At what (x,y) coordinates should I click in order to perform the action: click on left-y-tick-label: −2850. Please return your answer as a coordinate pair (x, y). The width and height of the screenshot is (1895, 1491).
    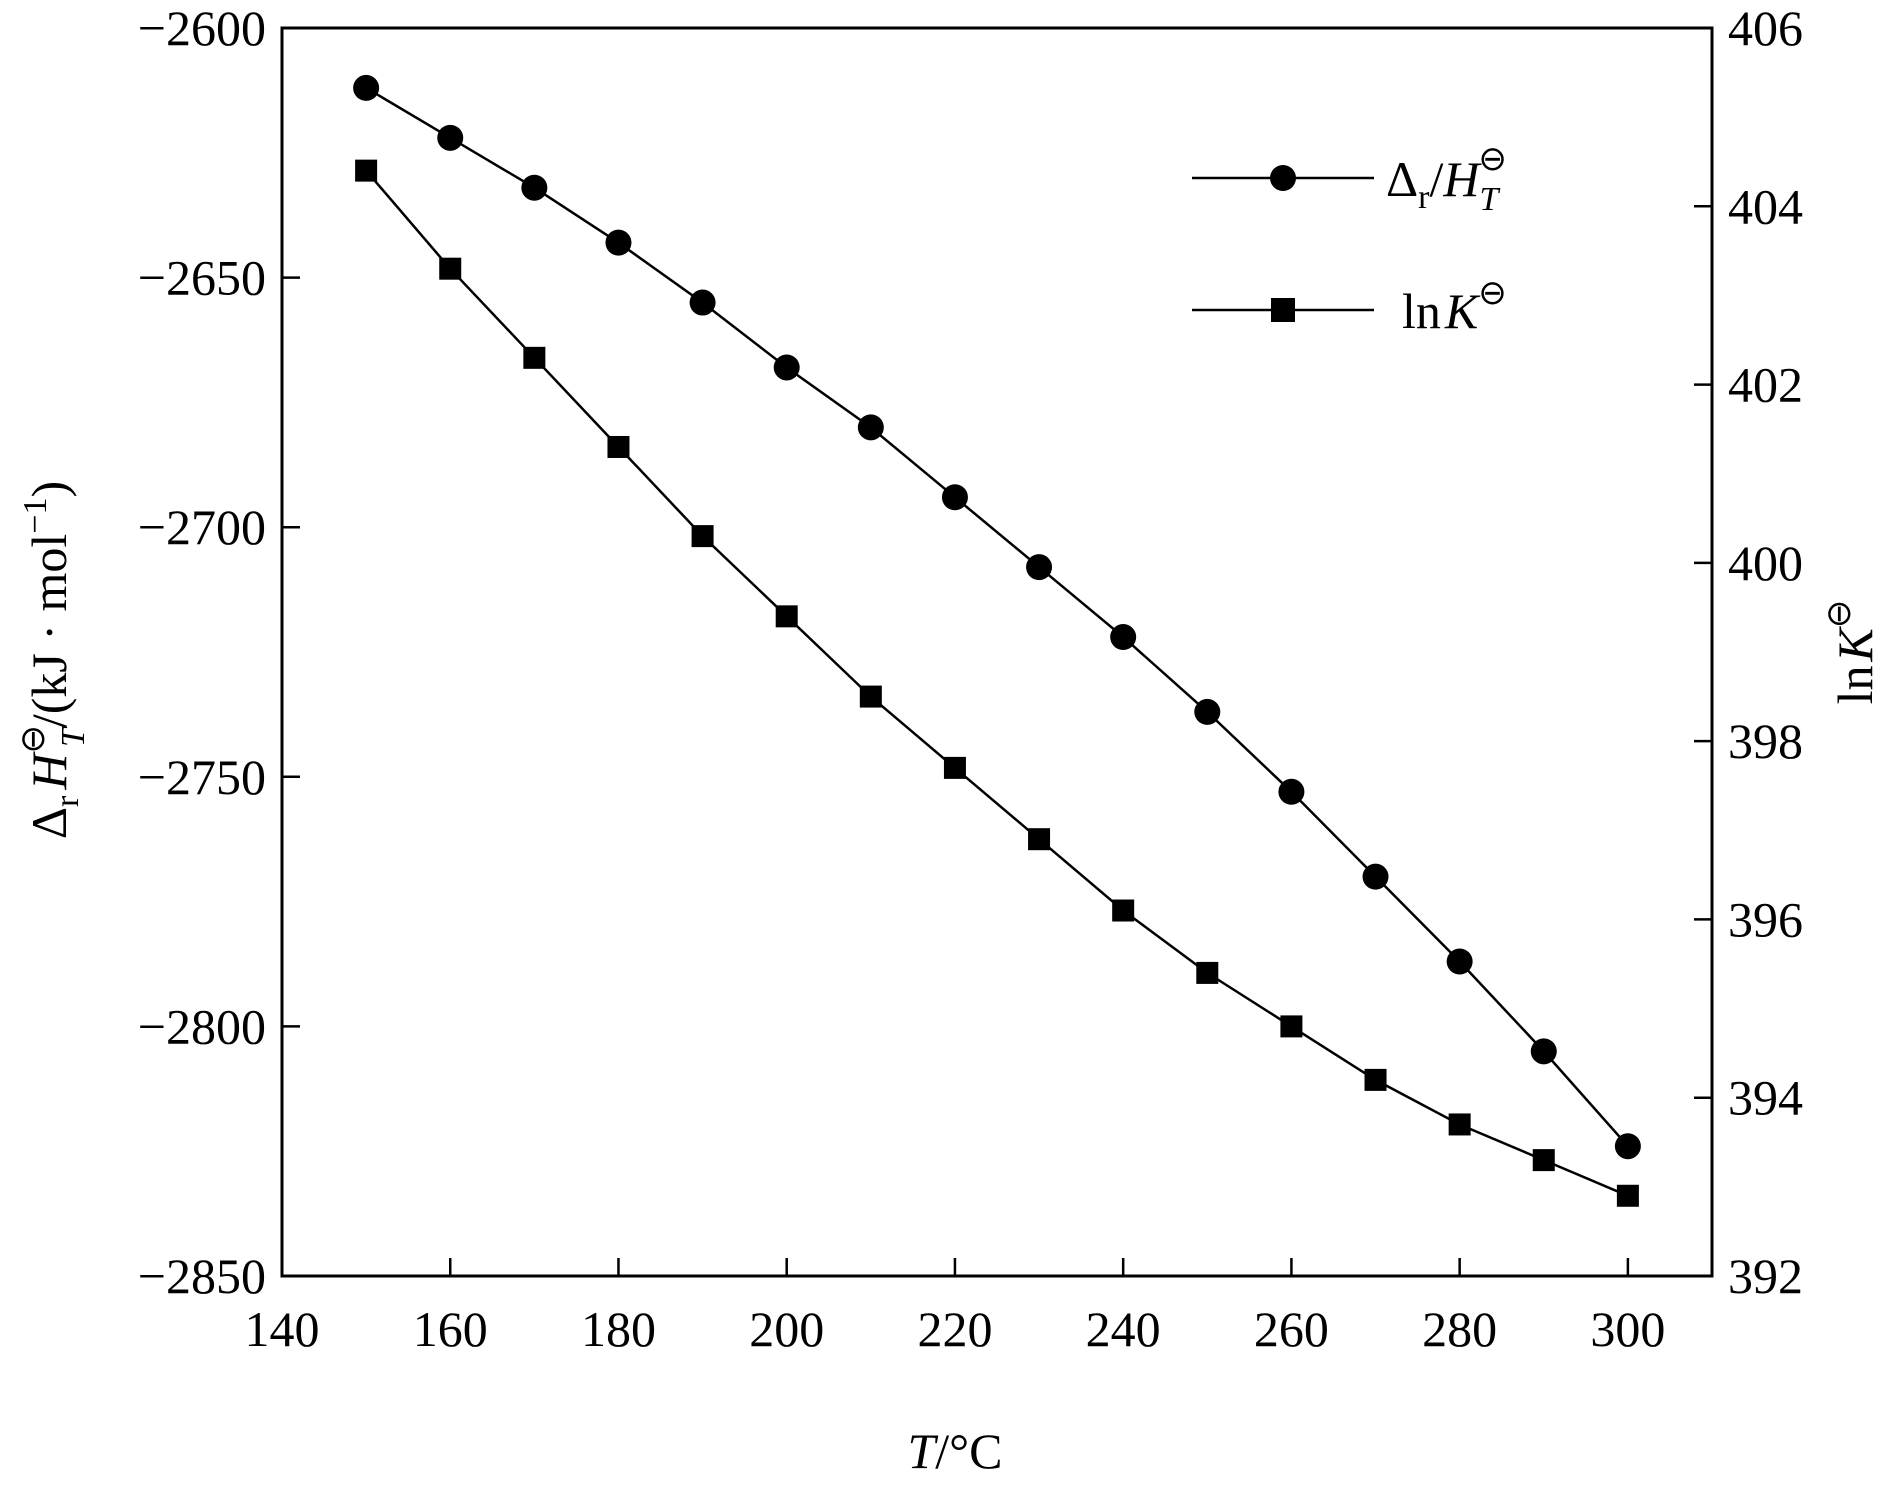
    Looking at the image, I should click on (202, 1276).